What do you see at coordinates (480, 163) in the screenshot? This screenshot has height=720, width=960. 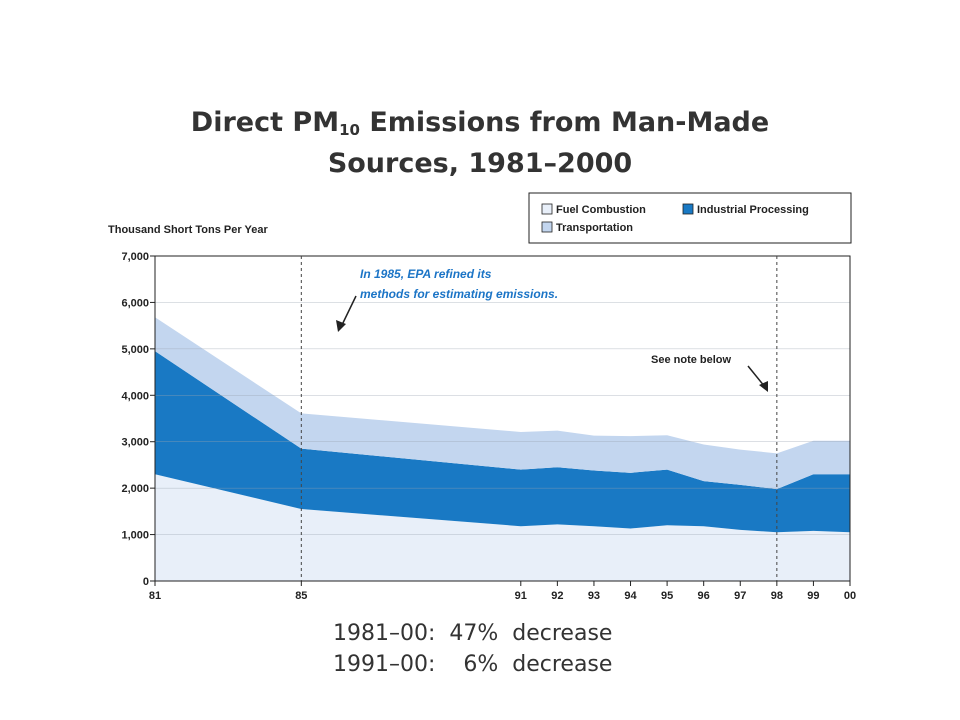 I see `title-line2: Sources, 1981–2000` at bounding box center [480, 163].